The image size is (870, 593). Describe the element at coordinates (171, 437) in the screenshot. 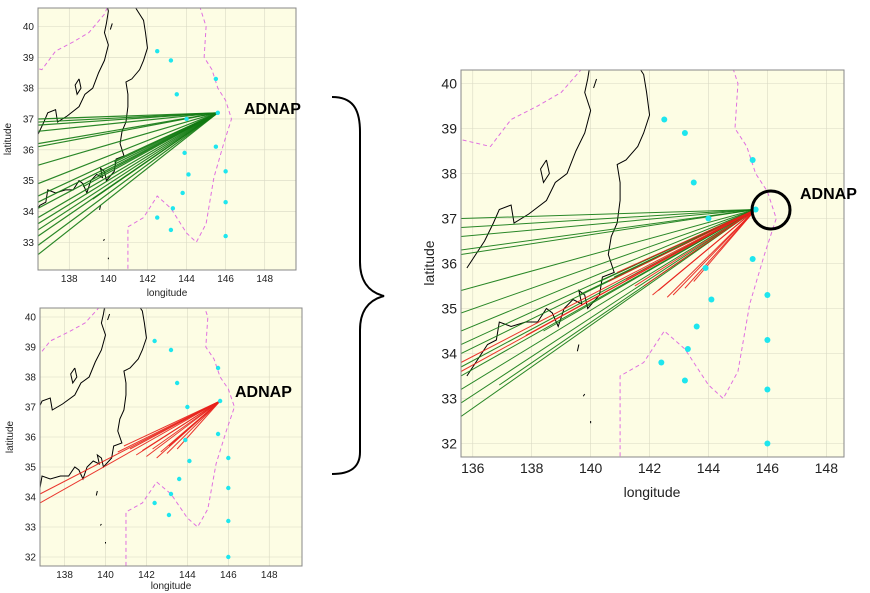

I see `gridlines` at that location.